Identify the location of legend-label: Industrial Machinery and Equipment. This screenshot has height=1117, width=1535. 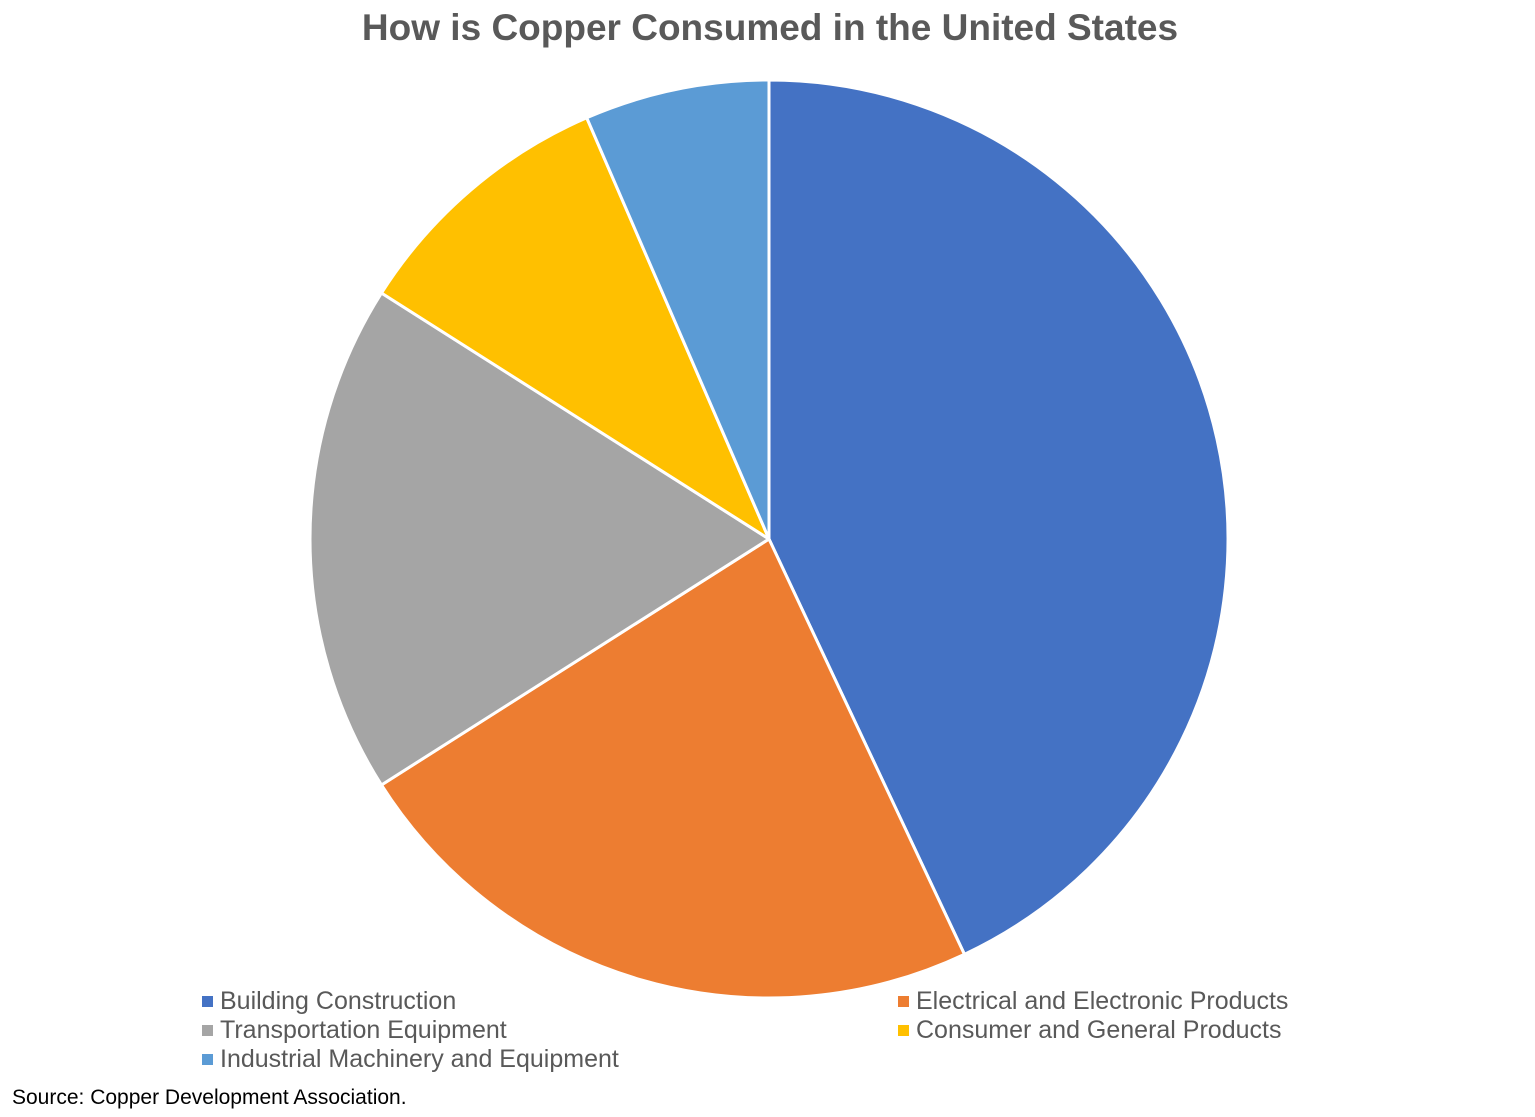
(419, 1058).